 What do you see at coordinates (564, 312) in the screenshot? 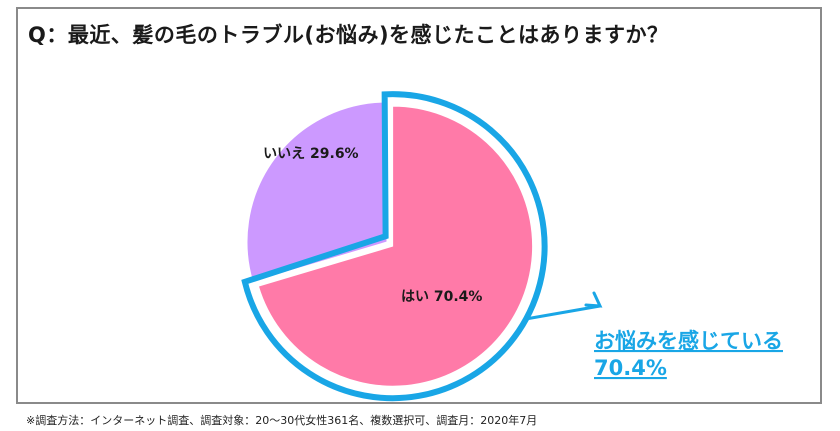
I see `callout-arrow-line` at bounding box center [564, 312].